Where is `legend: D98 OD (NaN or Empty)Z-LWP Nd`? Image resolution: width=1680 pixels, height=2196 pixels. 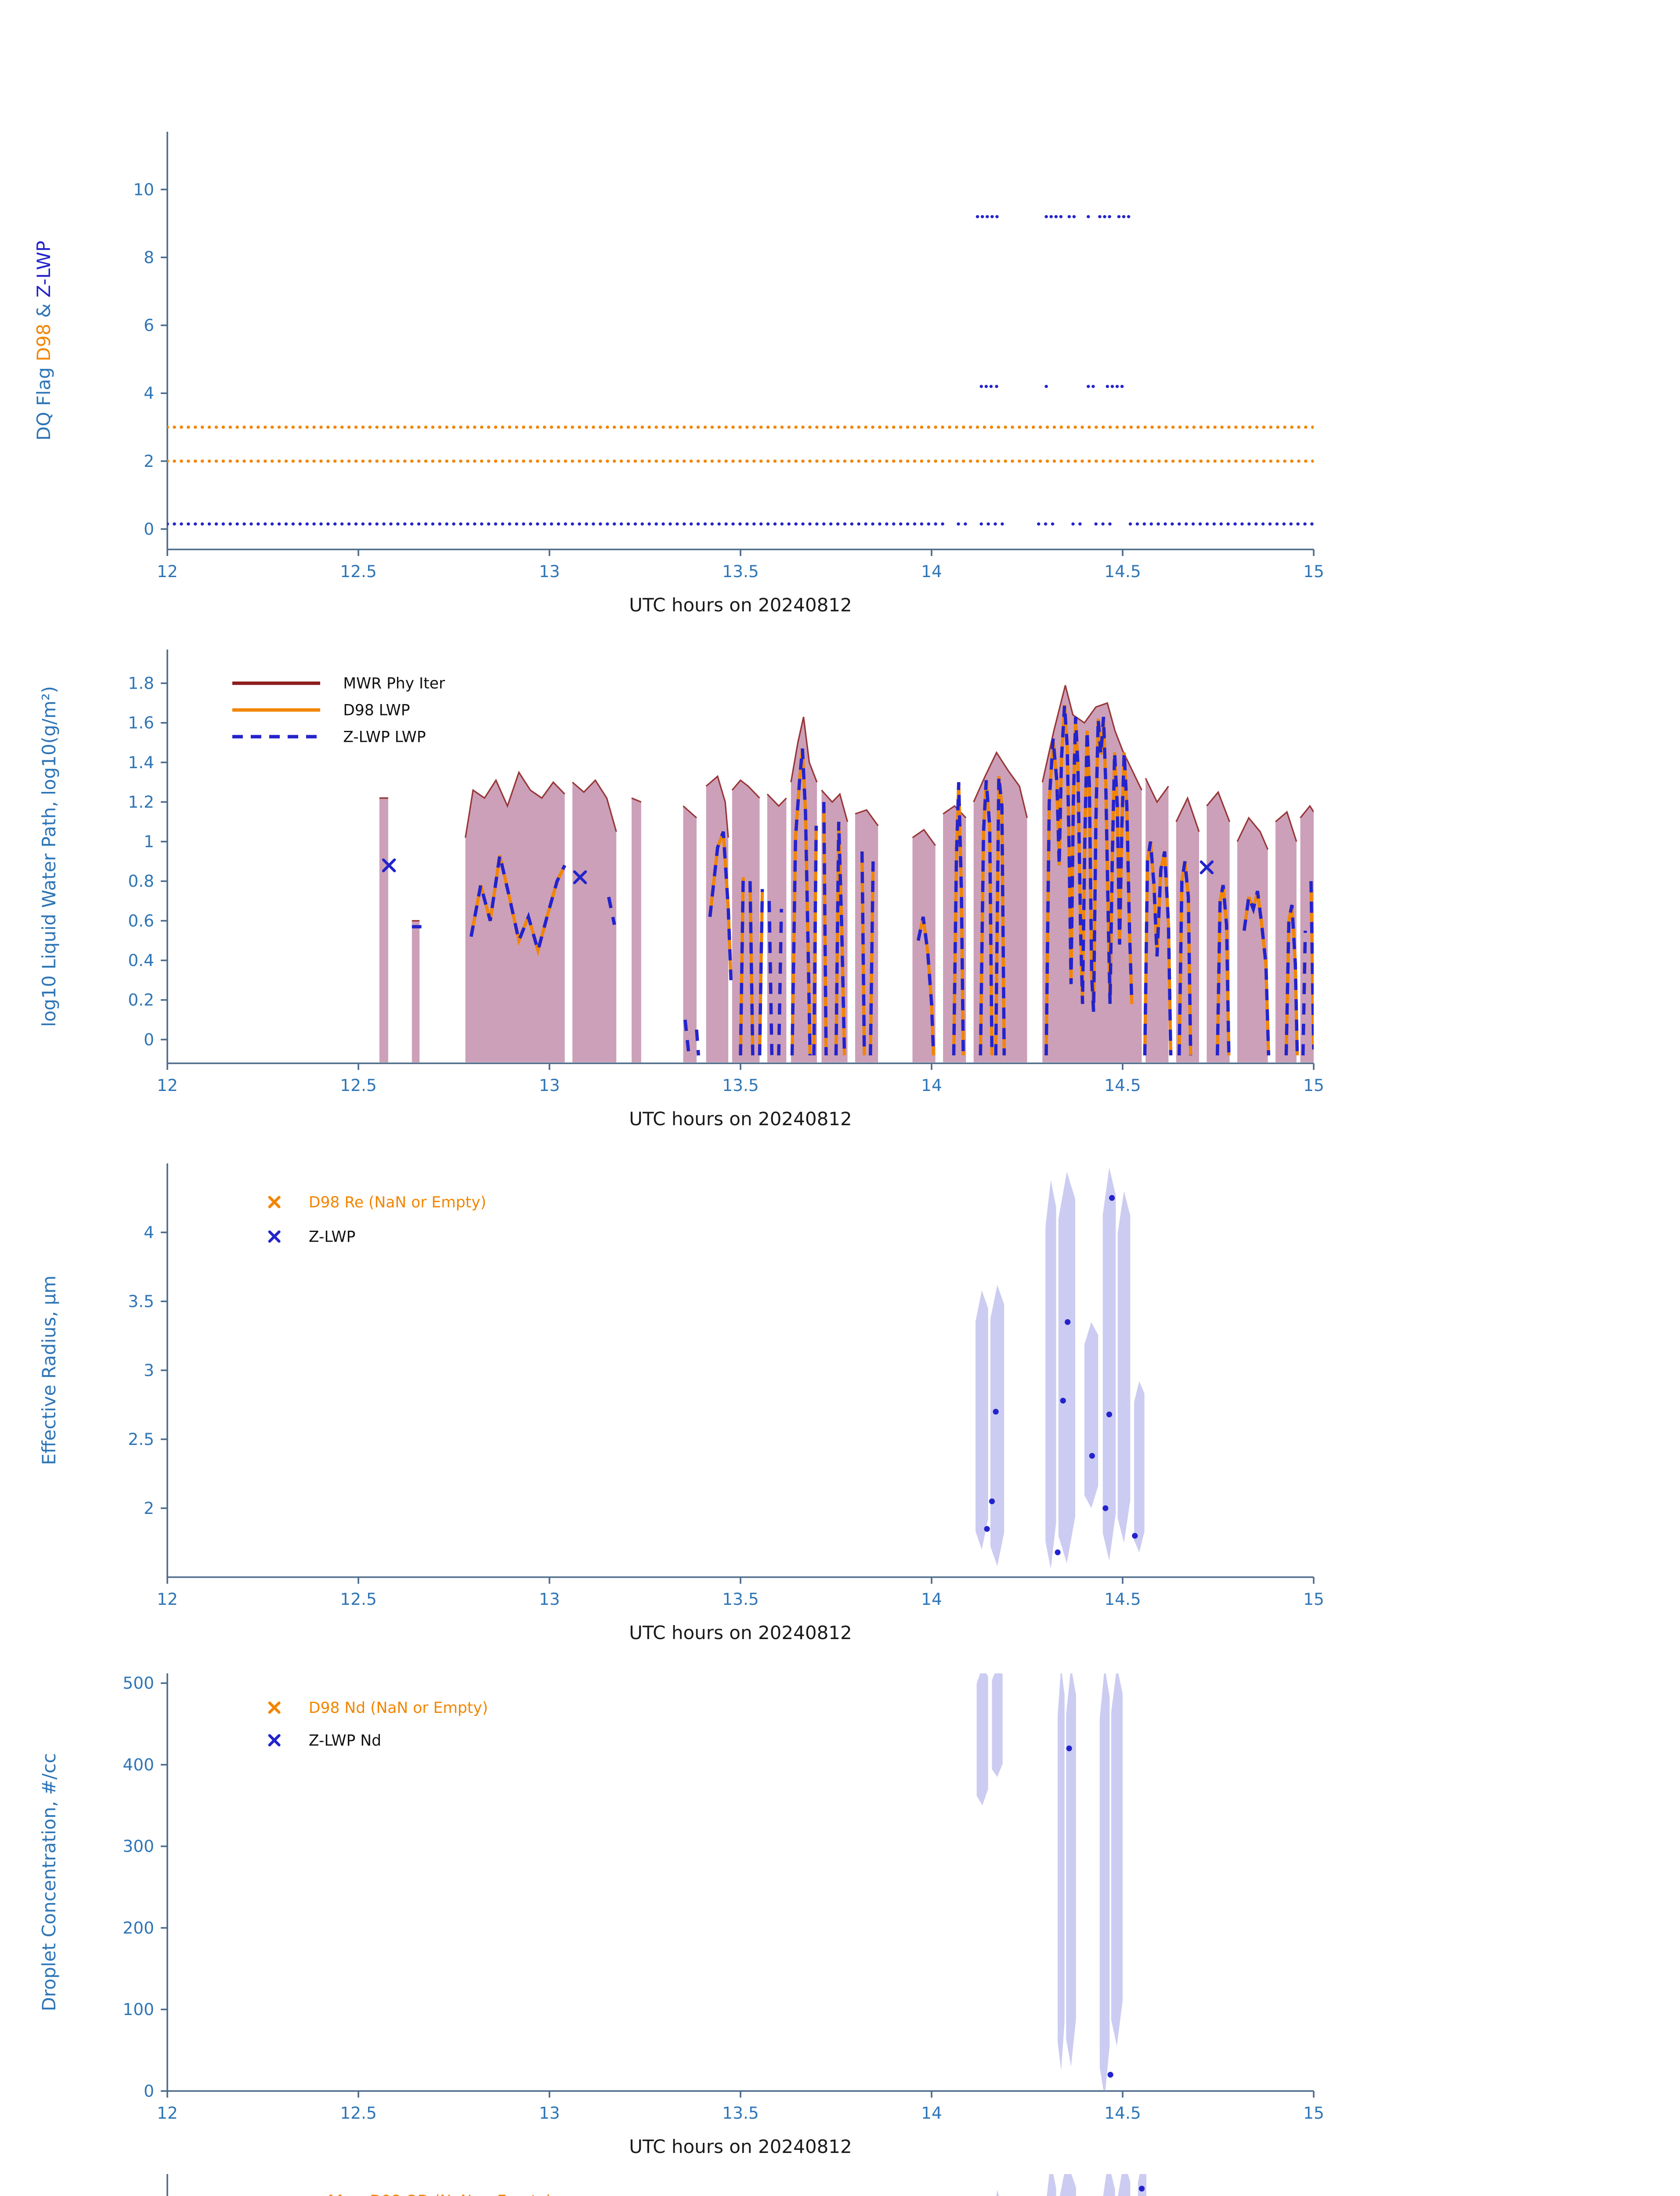
legend: D98 OD (NaN or Empty)Z-LWP Nd is located at coordinates (441, 2194).